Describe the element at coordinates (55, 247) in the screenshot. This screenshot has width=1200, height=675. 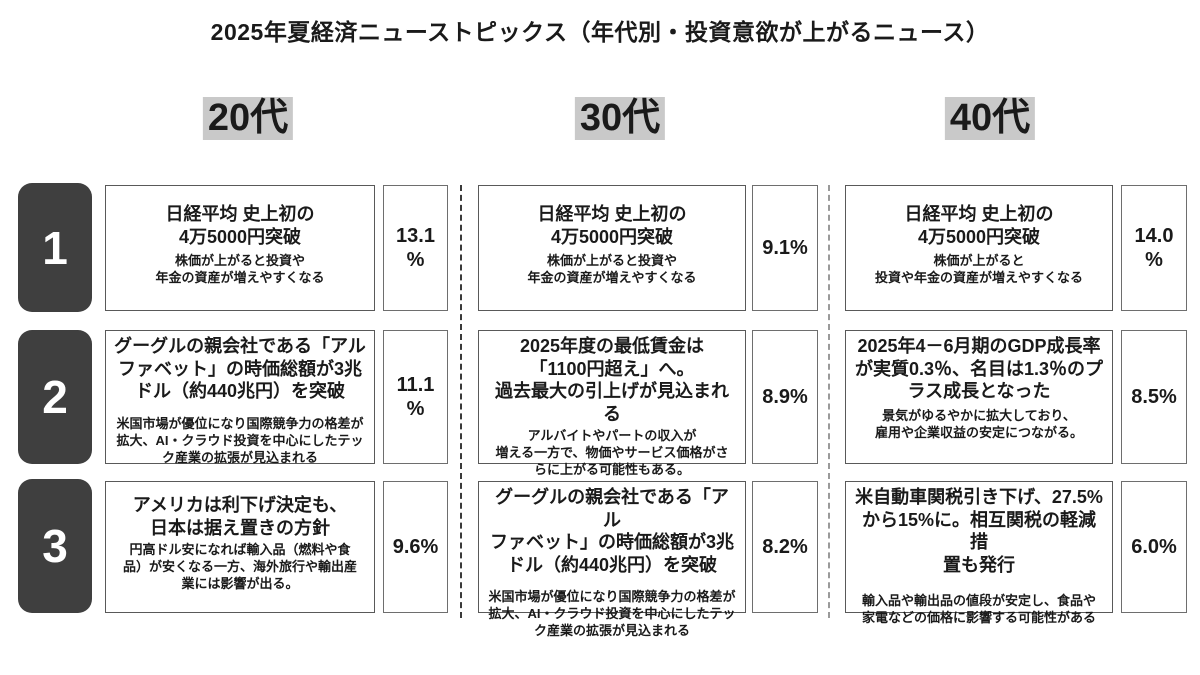
I see `rank-badge-1: 1` at that location.